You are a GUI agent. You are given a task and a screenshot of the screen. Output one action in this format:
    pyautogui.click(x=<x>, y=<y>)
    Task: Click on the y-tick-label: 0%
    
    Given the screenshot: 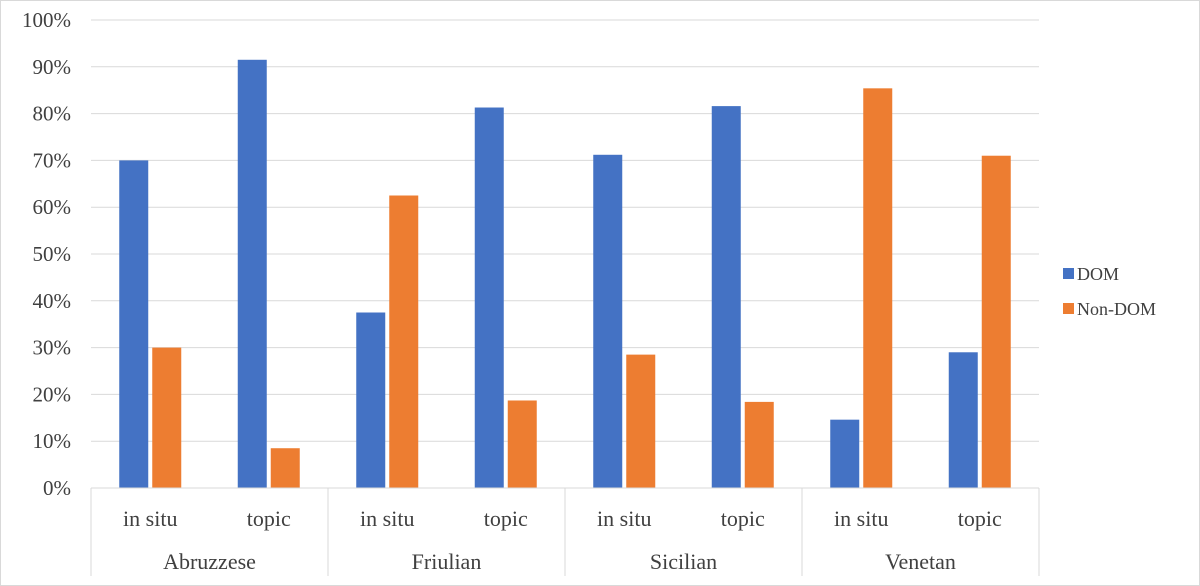 What is the action you would take?
    pyautogui.click(x=57, y=488)
    